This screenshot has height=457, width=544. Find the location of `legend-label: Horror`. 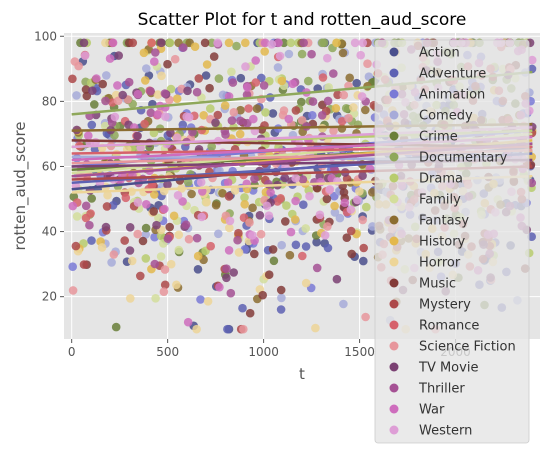

legend-label: Horror is located at coordinates (440, 263).